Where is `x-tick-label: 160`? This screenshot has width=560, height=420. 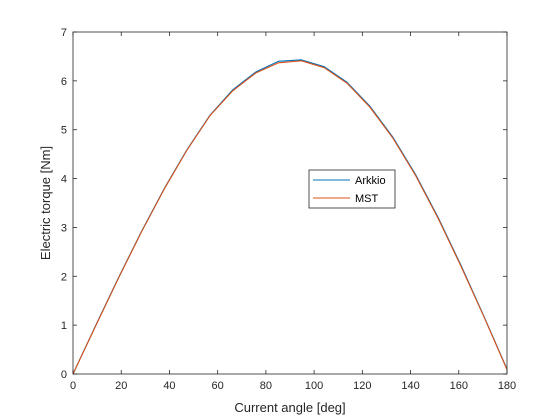
x-tick-label: 160 is located at coordinates (459, 386).